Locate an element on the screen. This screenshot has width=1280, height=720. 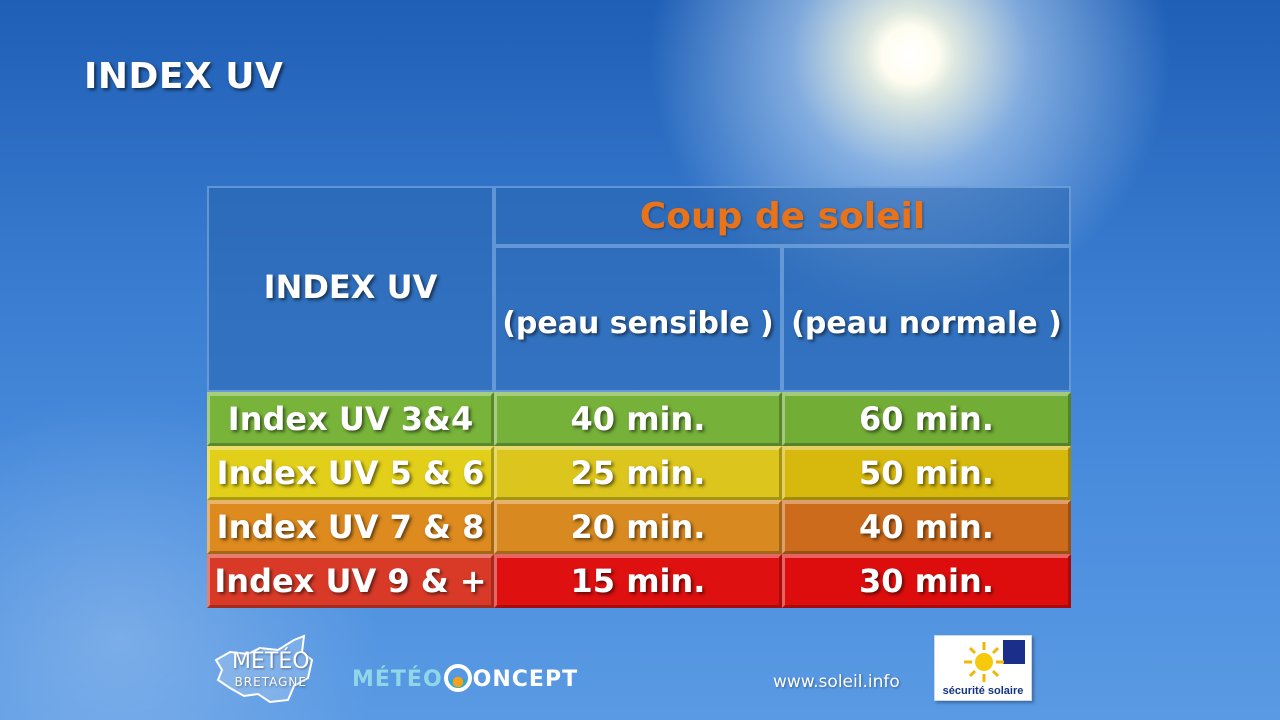
sun-icon is located at coordinates (984, 662).